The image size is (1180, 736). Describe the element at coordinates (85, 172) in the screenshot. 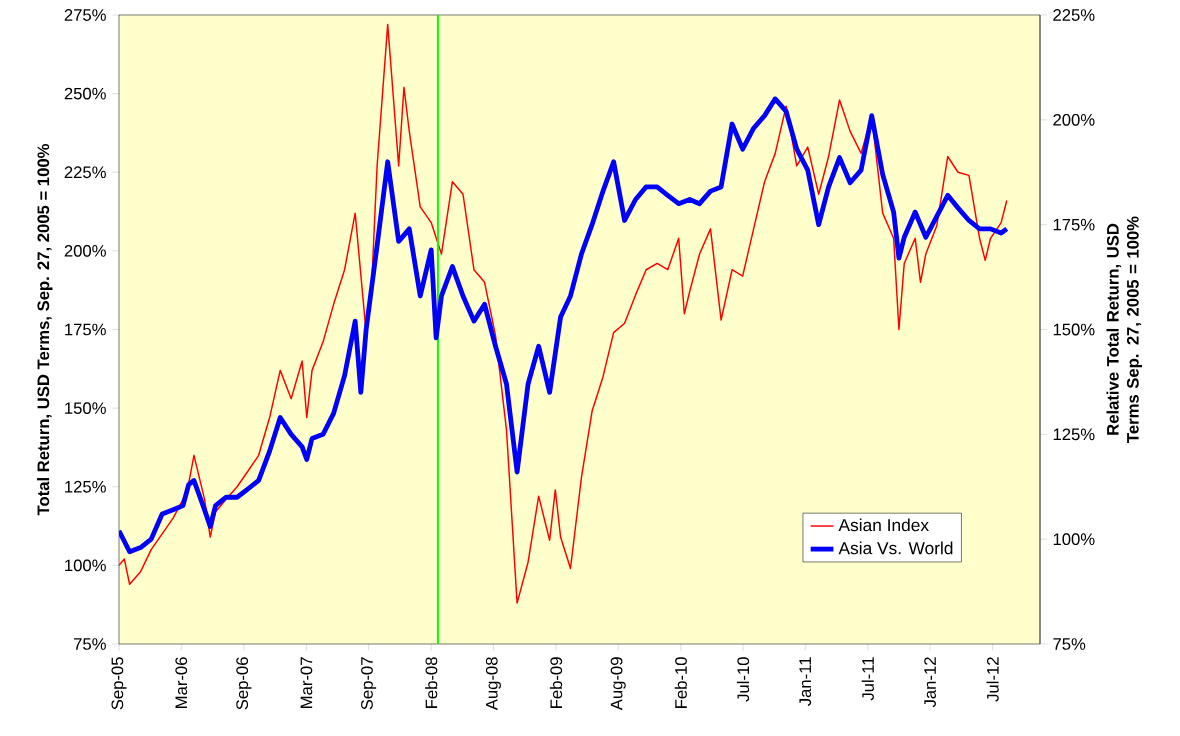

I see `y-tick-label: 225%` at that location.